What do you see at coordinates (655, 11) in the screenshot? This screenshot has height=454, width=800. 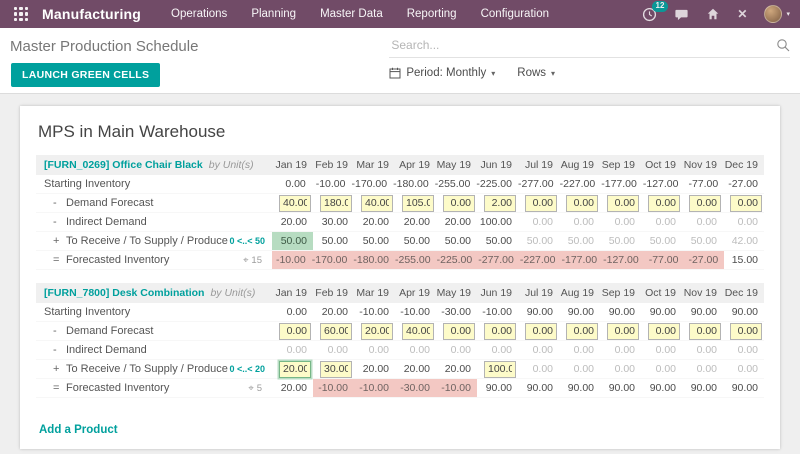 I see `activities-clock-icon: 12` at bounding box center [655, 11].